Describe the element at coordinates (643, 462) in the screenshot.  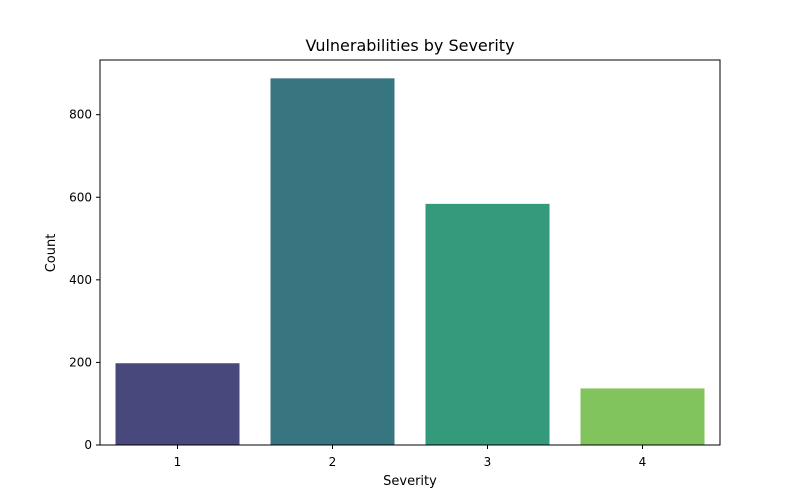
I see `x-tick-label: 4` at that location.